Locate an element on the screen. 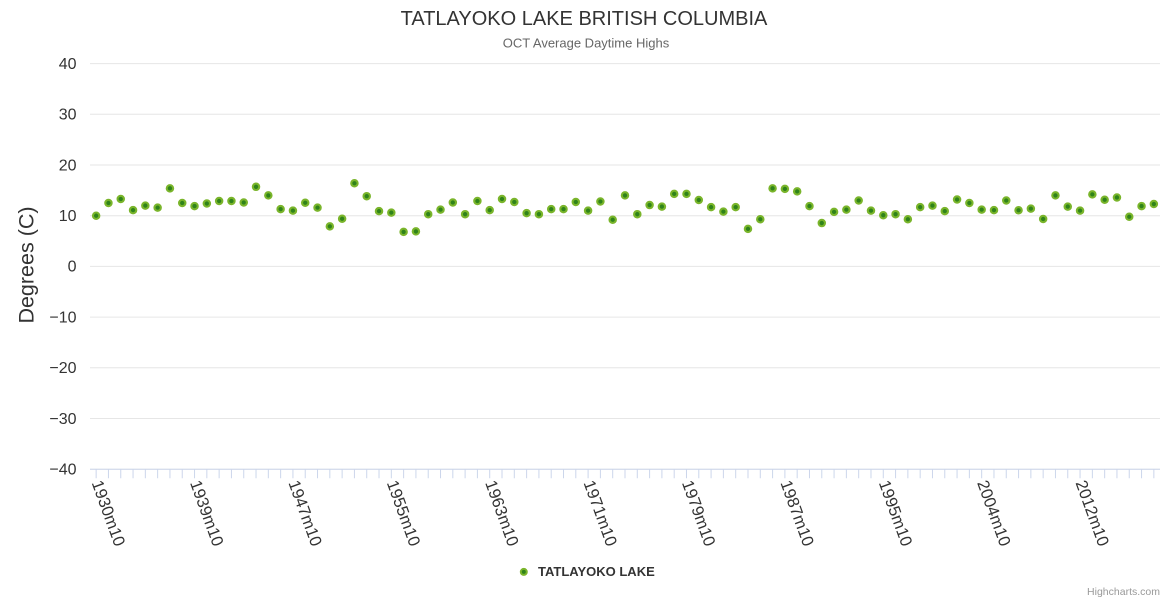  svg-text: OCT Average Daytime Highs is located at coordinates (586, 43).